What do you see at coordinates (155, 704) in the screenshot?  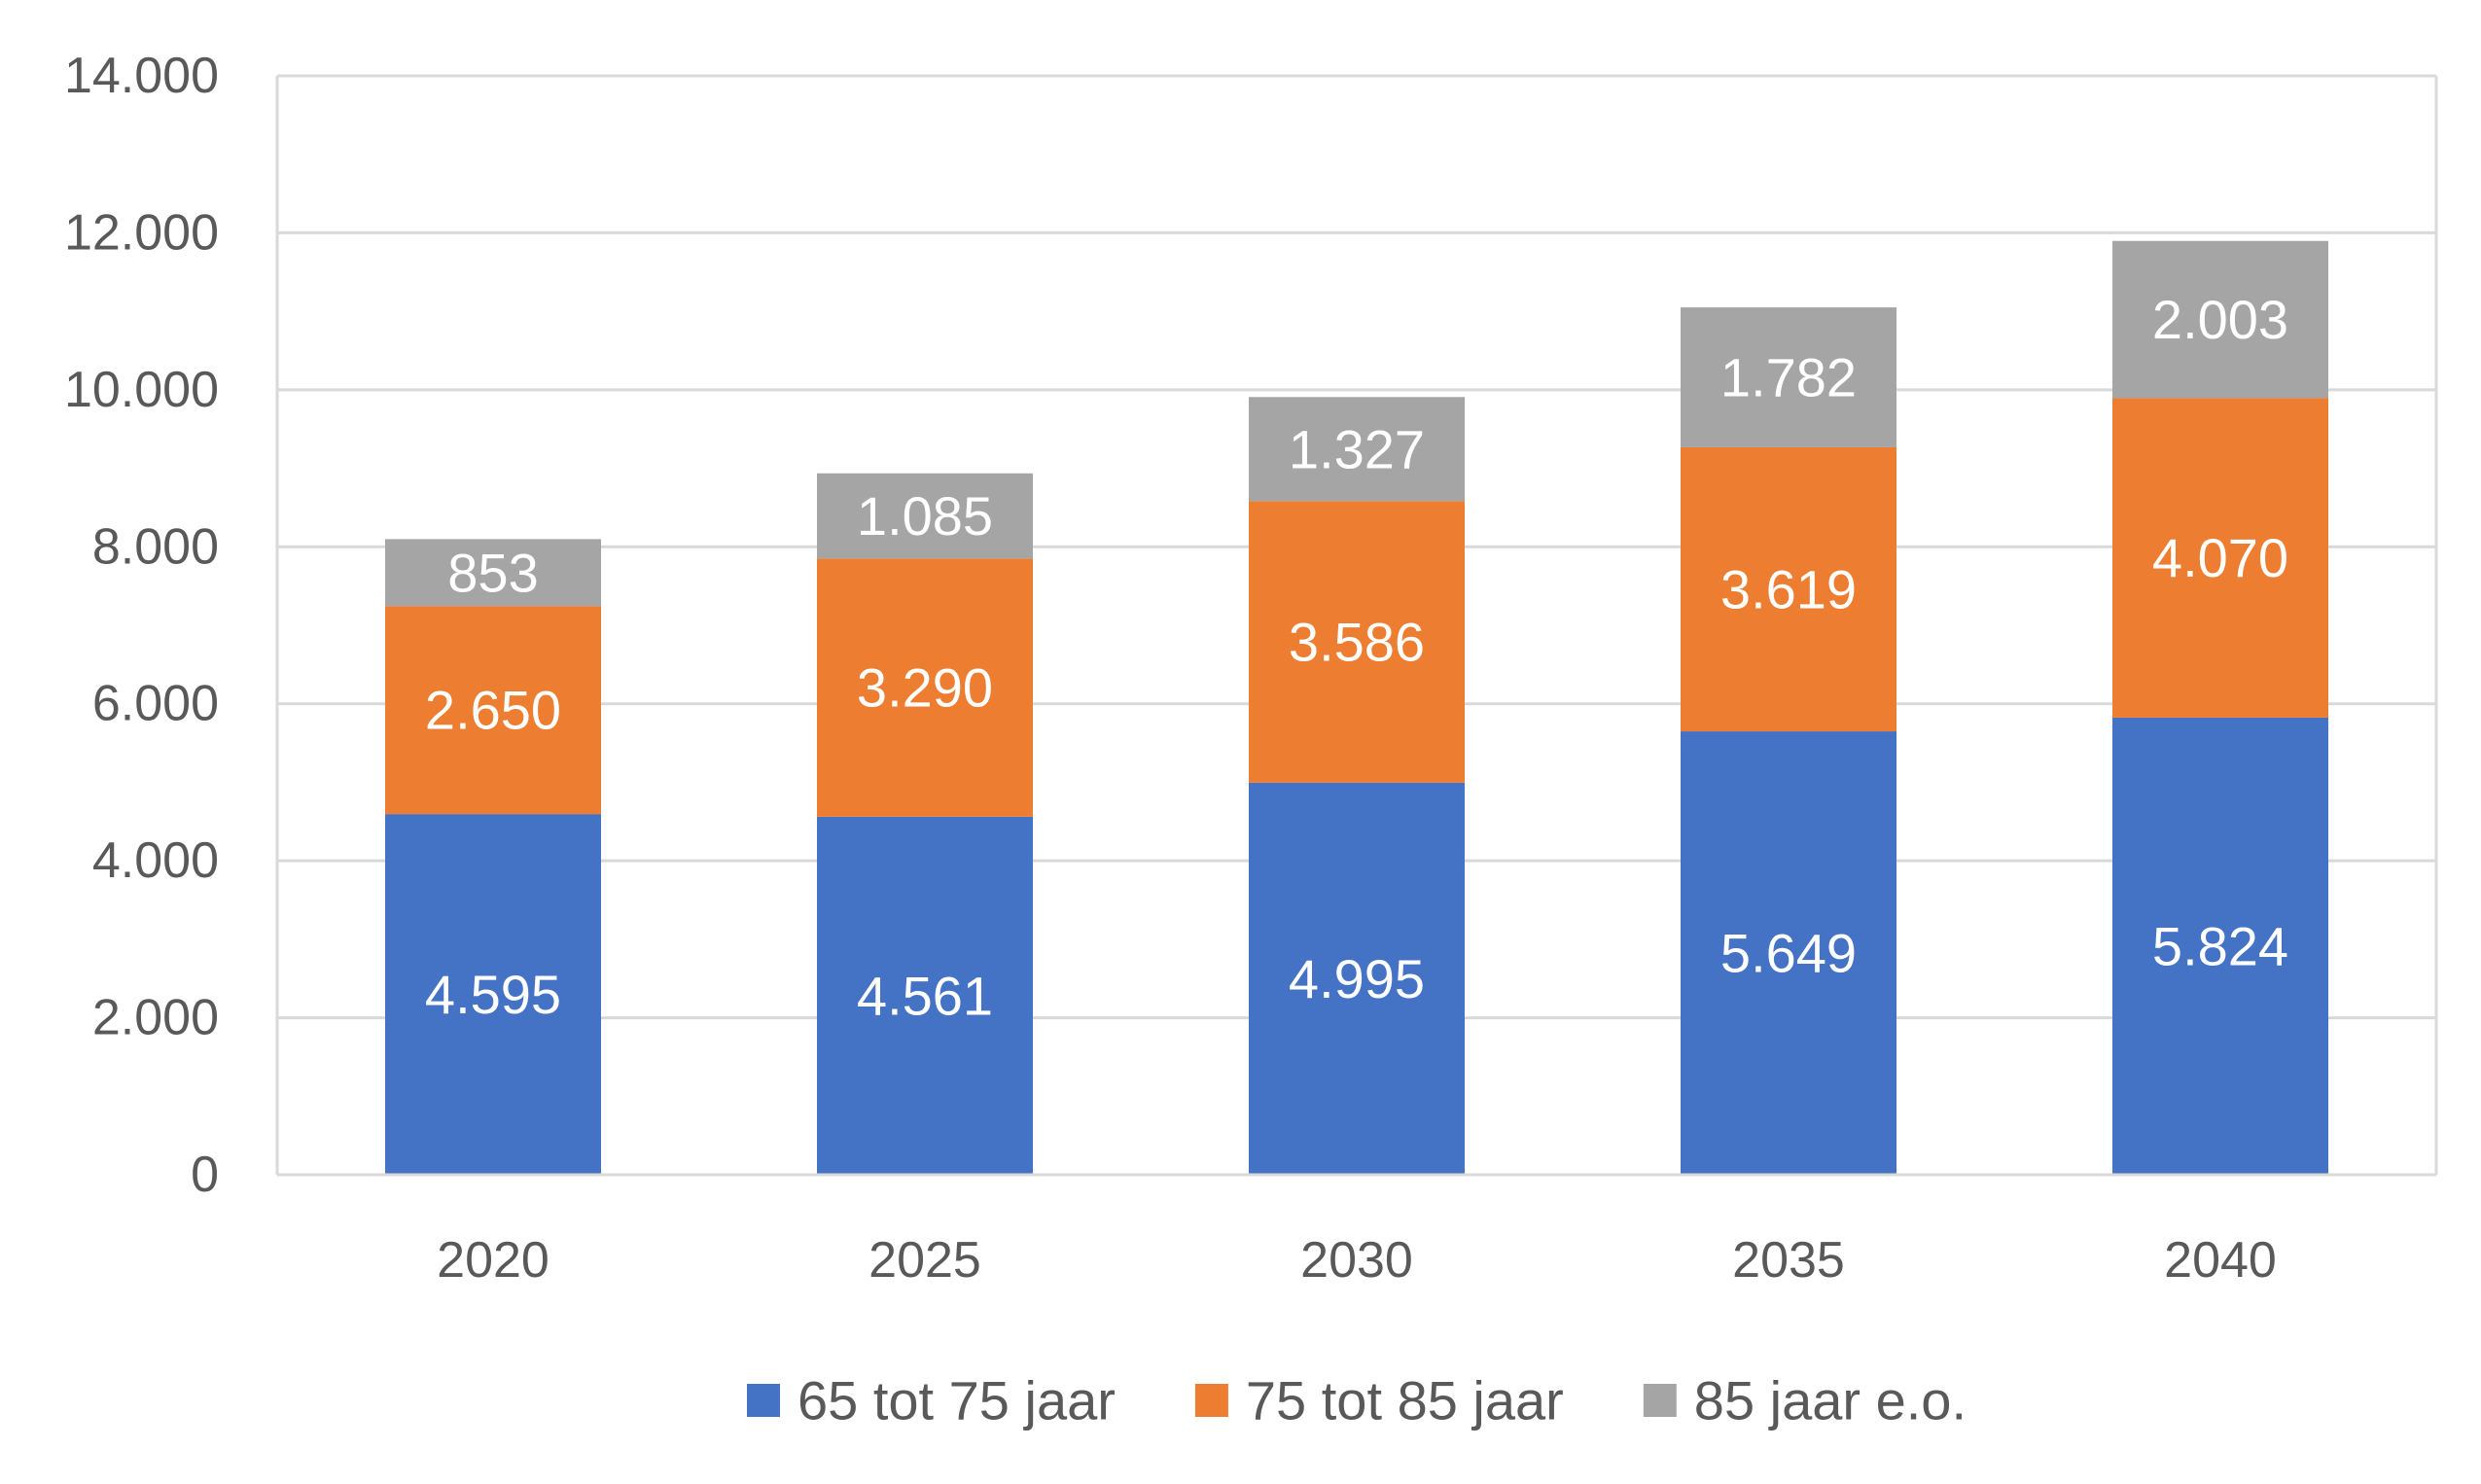 I see `y-tick-label: 6.000` at bounding box center [155, 704].